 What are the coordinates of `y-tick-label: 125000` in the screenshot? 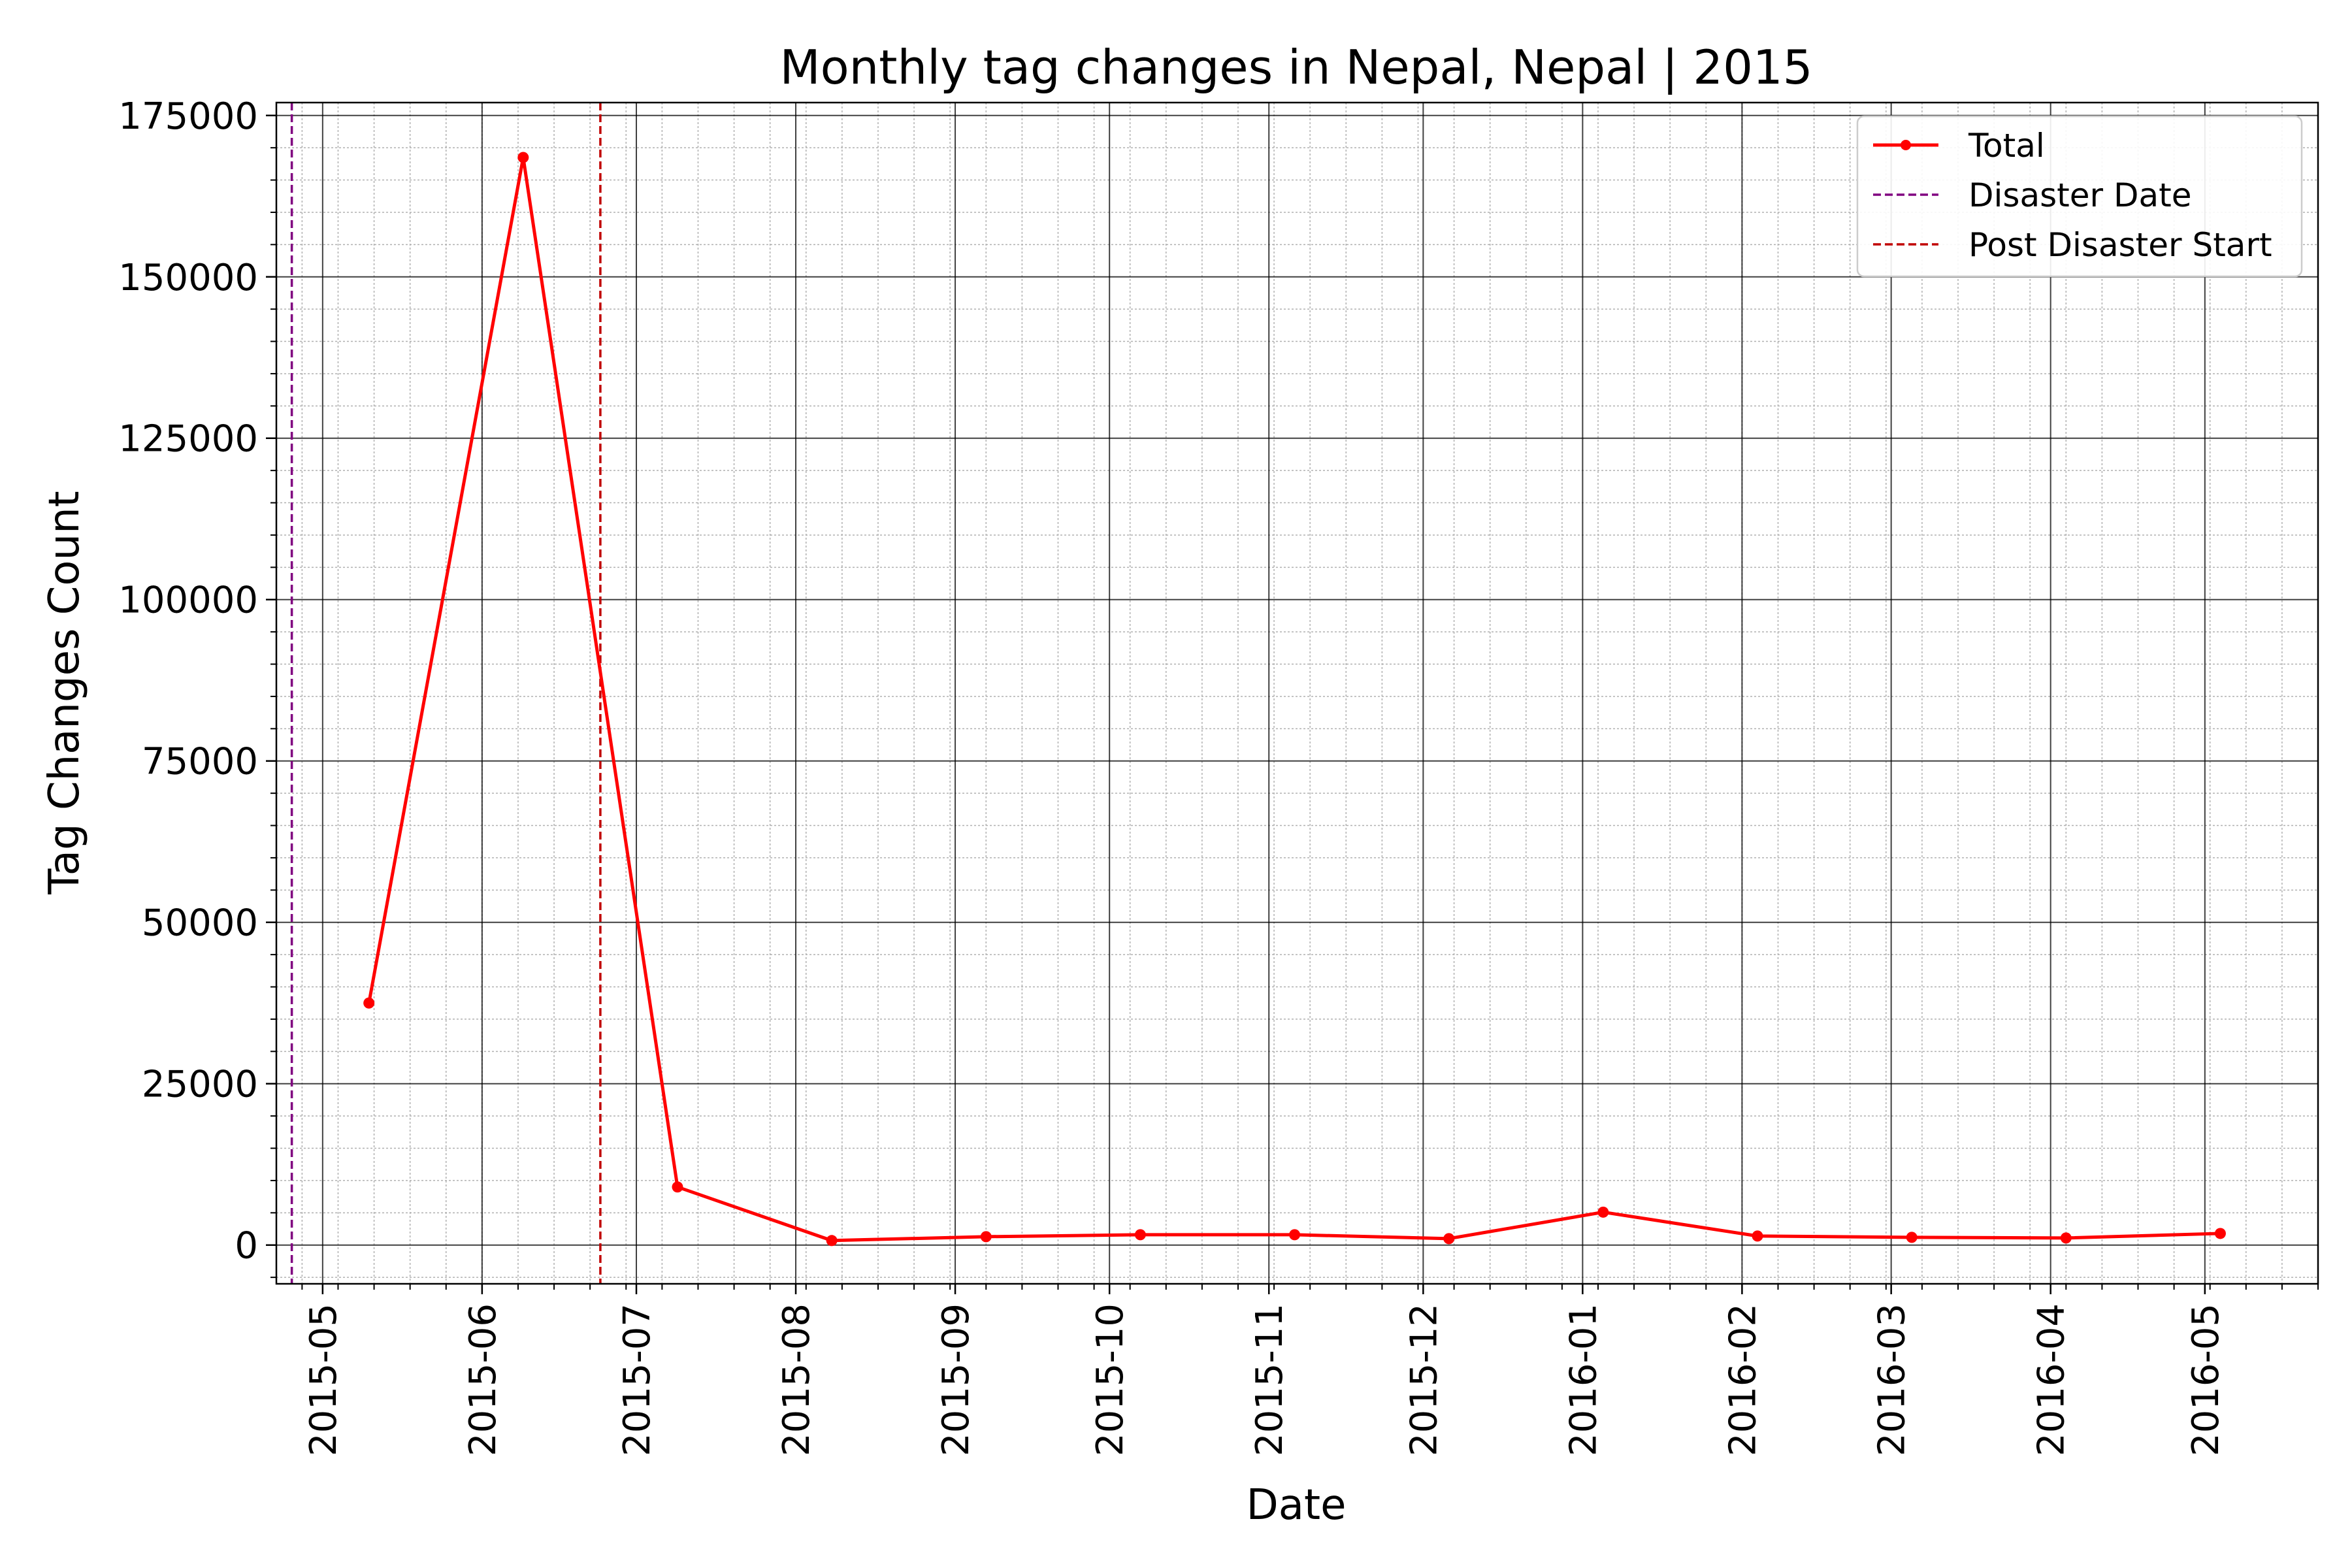 It's located at (188, 439).